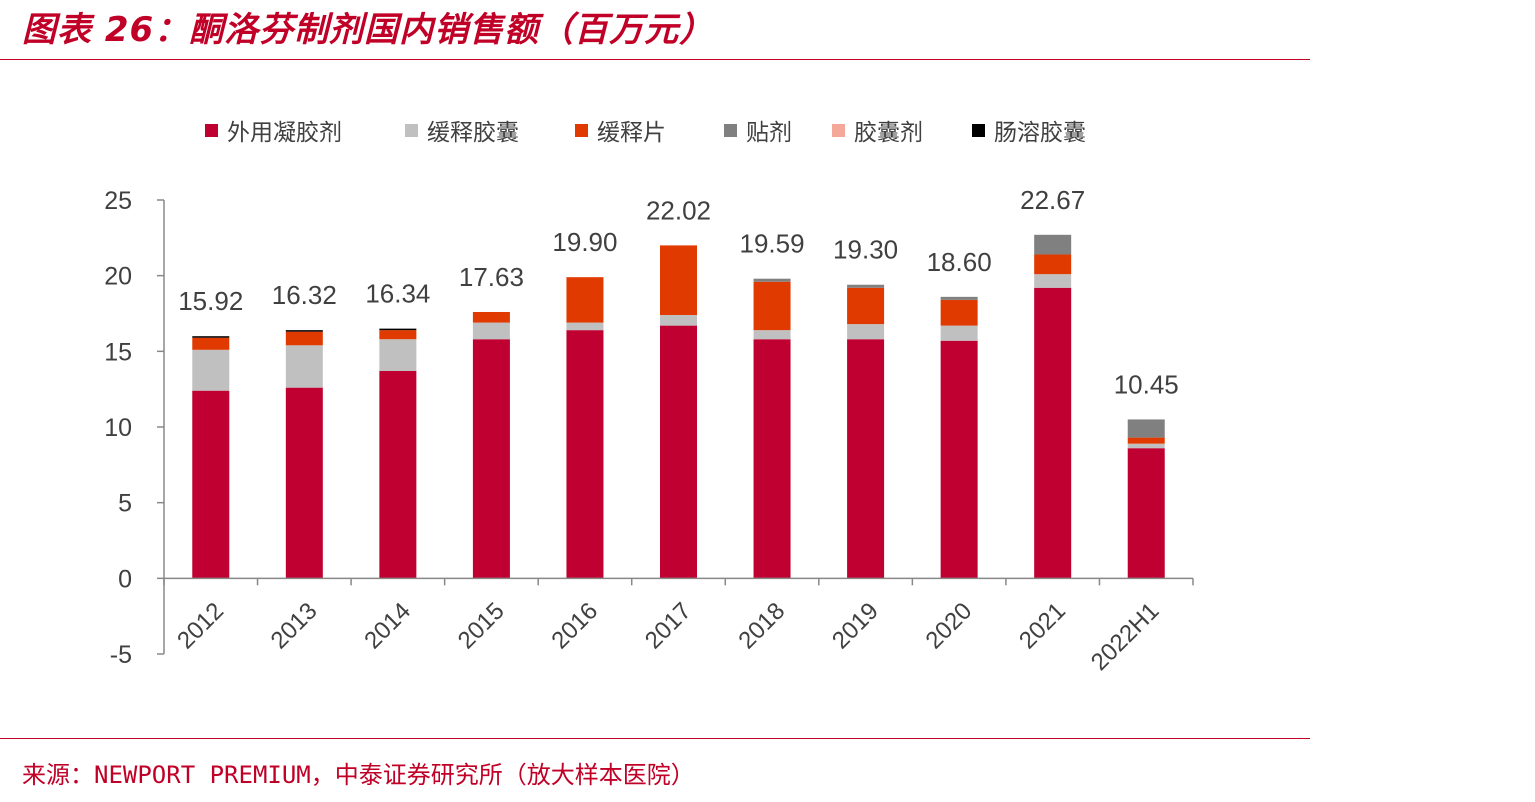 The height and width of the screenshot is (802, 1535). I want to click on source-note: 来源：NEWPORT PREMIUM，中泰证券研究所（放大样本医院）, so click(358, 775).